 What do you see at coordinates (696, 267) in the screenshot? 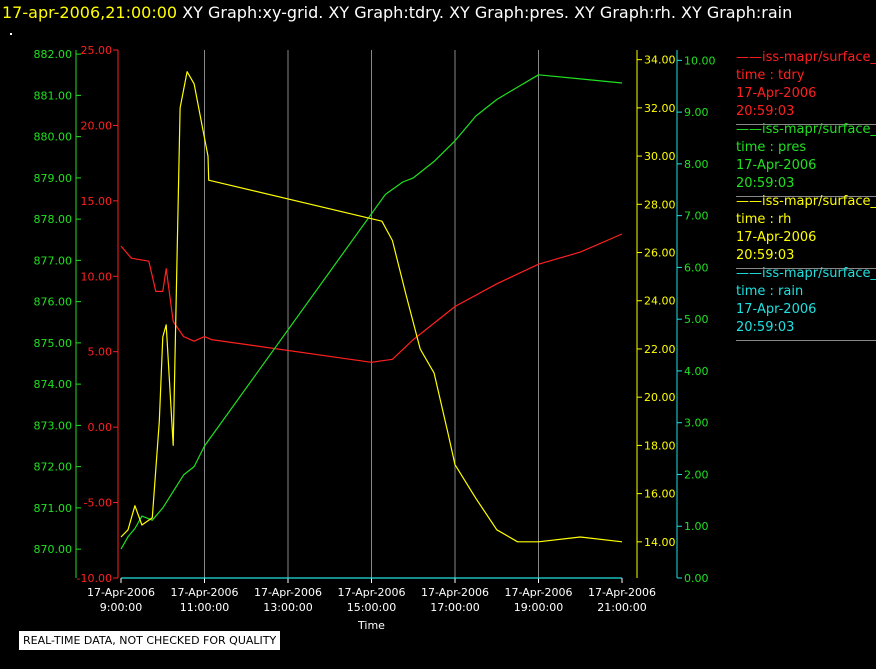
I see `rain-tick-label-6: 6.00` at bounding box center [696, 267].